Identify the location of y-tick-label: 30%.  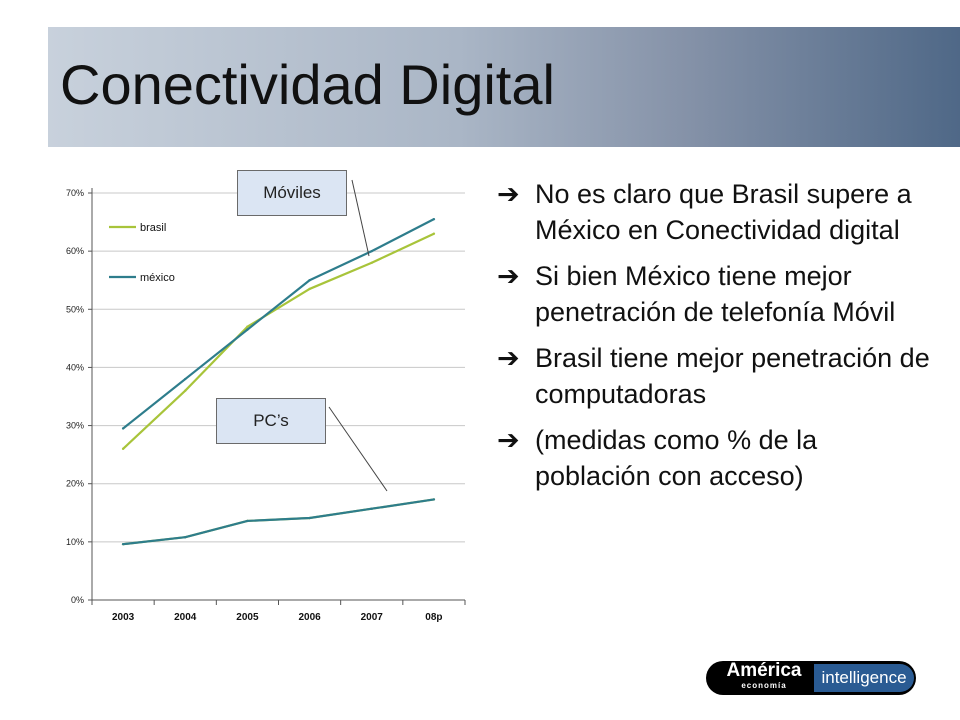
(75, 426).